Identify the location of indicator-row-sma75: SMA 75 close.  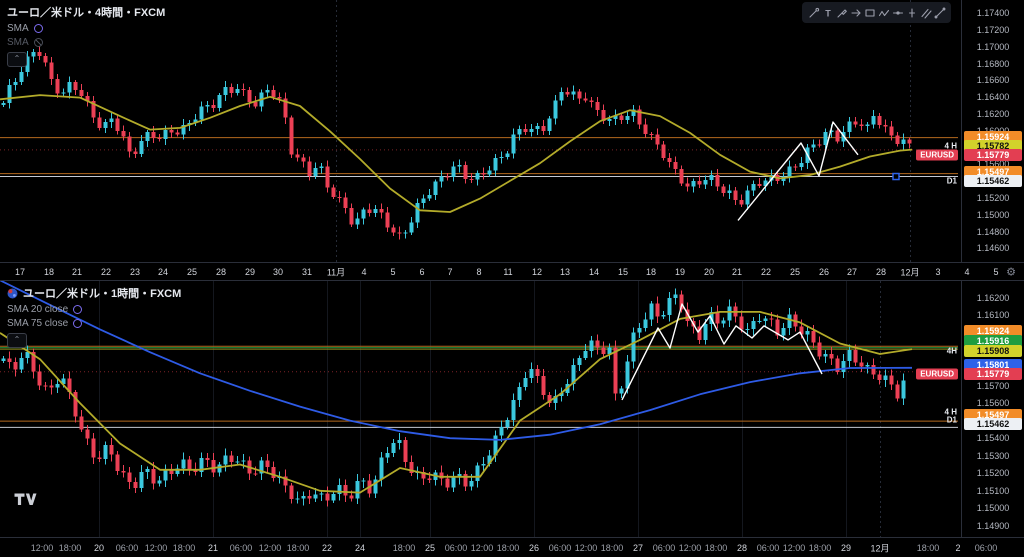
(94, 323).